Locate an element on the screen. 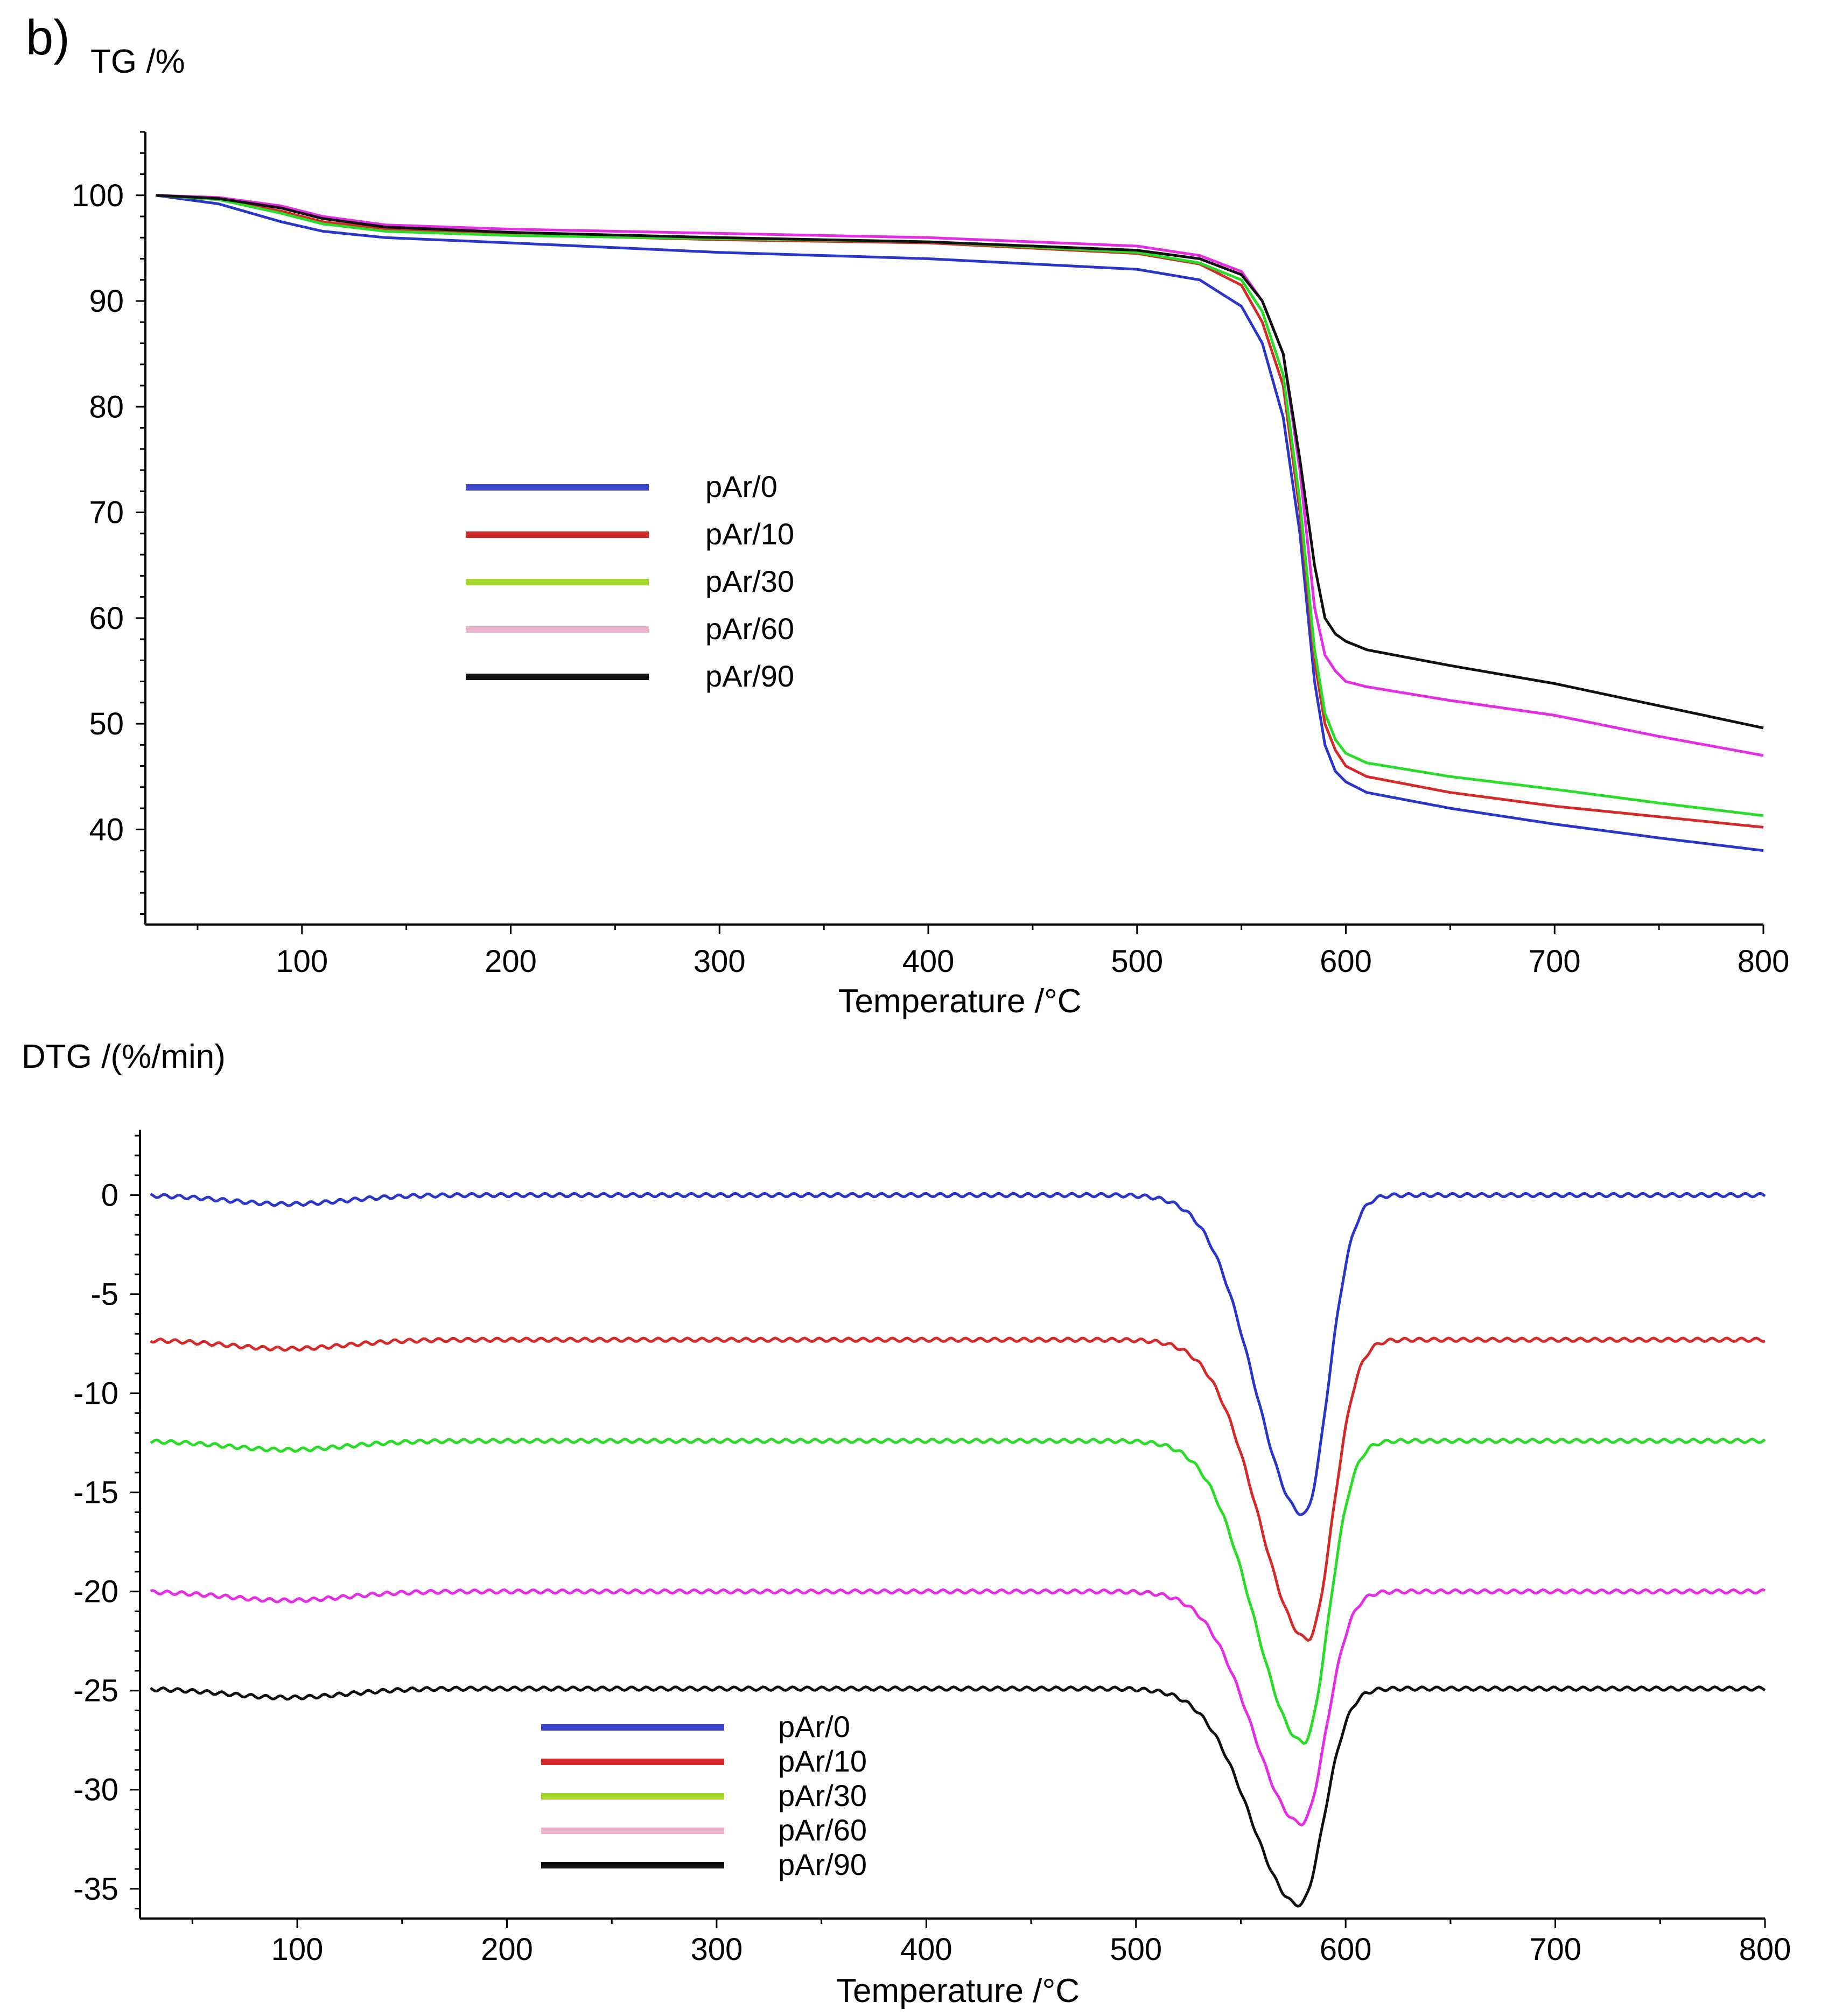  y-tick-label: 90 is located at coordinates (107, 301).